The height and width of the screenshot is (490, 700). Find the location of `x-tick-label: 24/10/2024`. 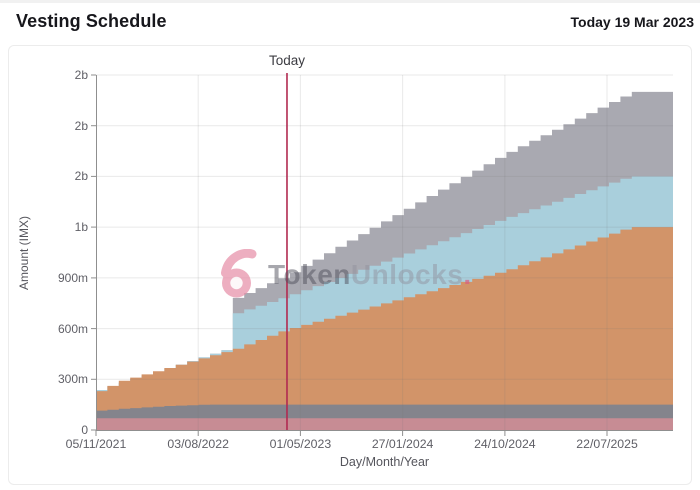

x-tick-label: 24/10/2024 is located at coordinates (505, 444).